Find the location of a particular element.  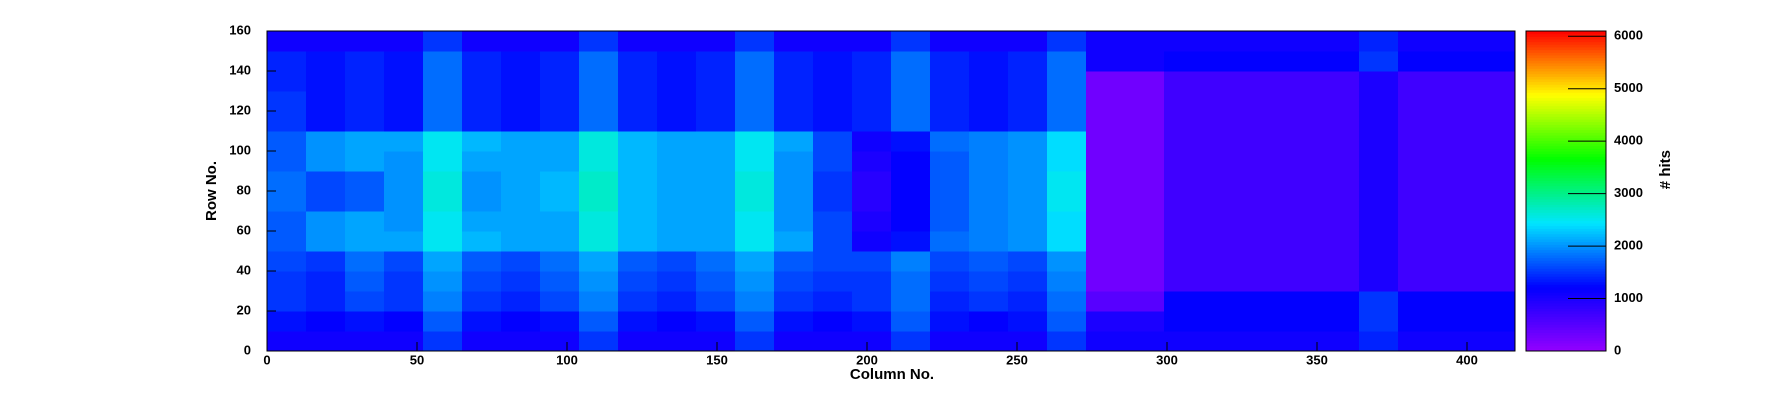

x-tick-label: 300 is located at coordinates (1167, 359).